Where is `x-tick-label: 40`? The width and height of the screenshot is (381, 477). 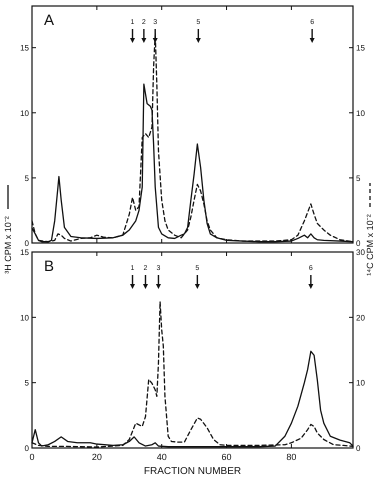 x-tick-label: 40 is located at coordinates (161, 457).